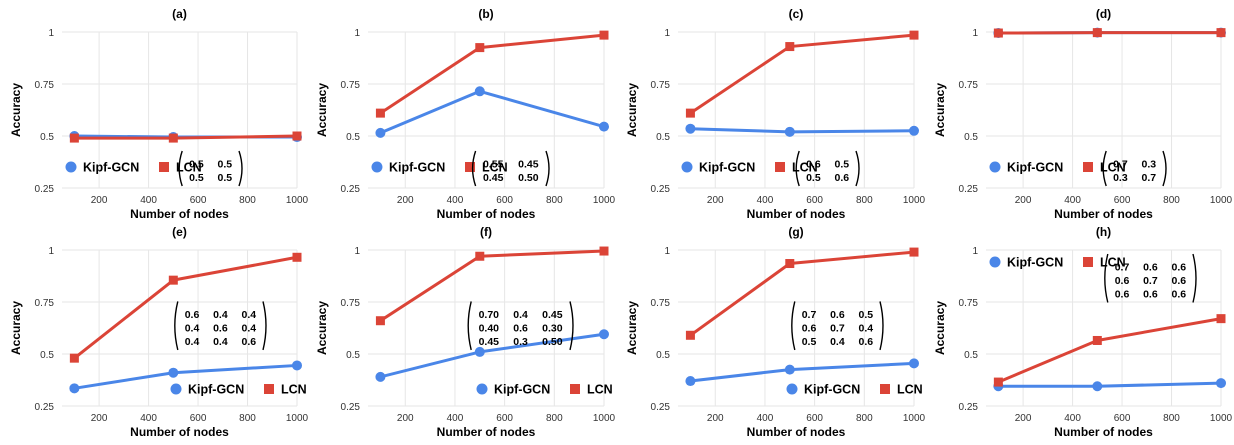  I want to click on series-line-kipf-gcn, so click(492, 112).